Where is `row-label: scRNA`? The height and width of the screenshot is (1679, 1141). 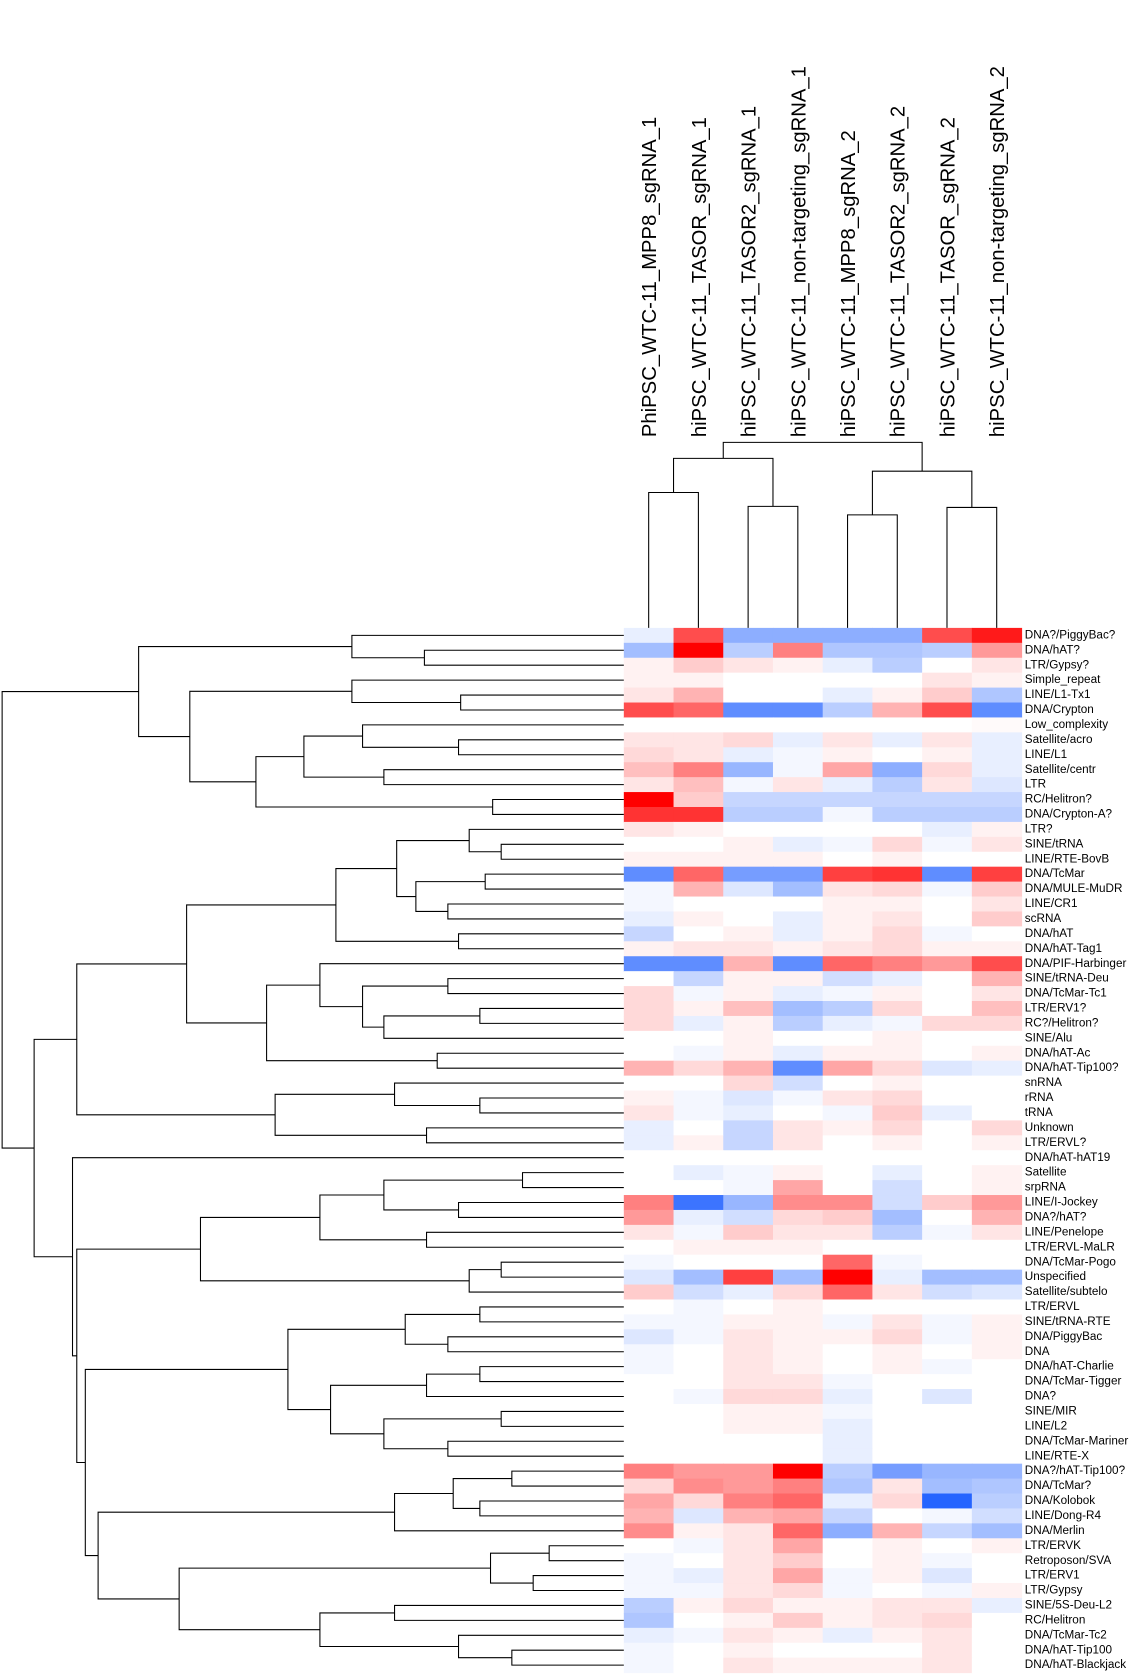
row-label: scRNA is located at coordinates (1043, 918).